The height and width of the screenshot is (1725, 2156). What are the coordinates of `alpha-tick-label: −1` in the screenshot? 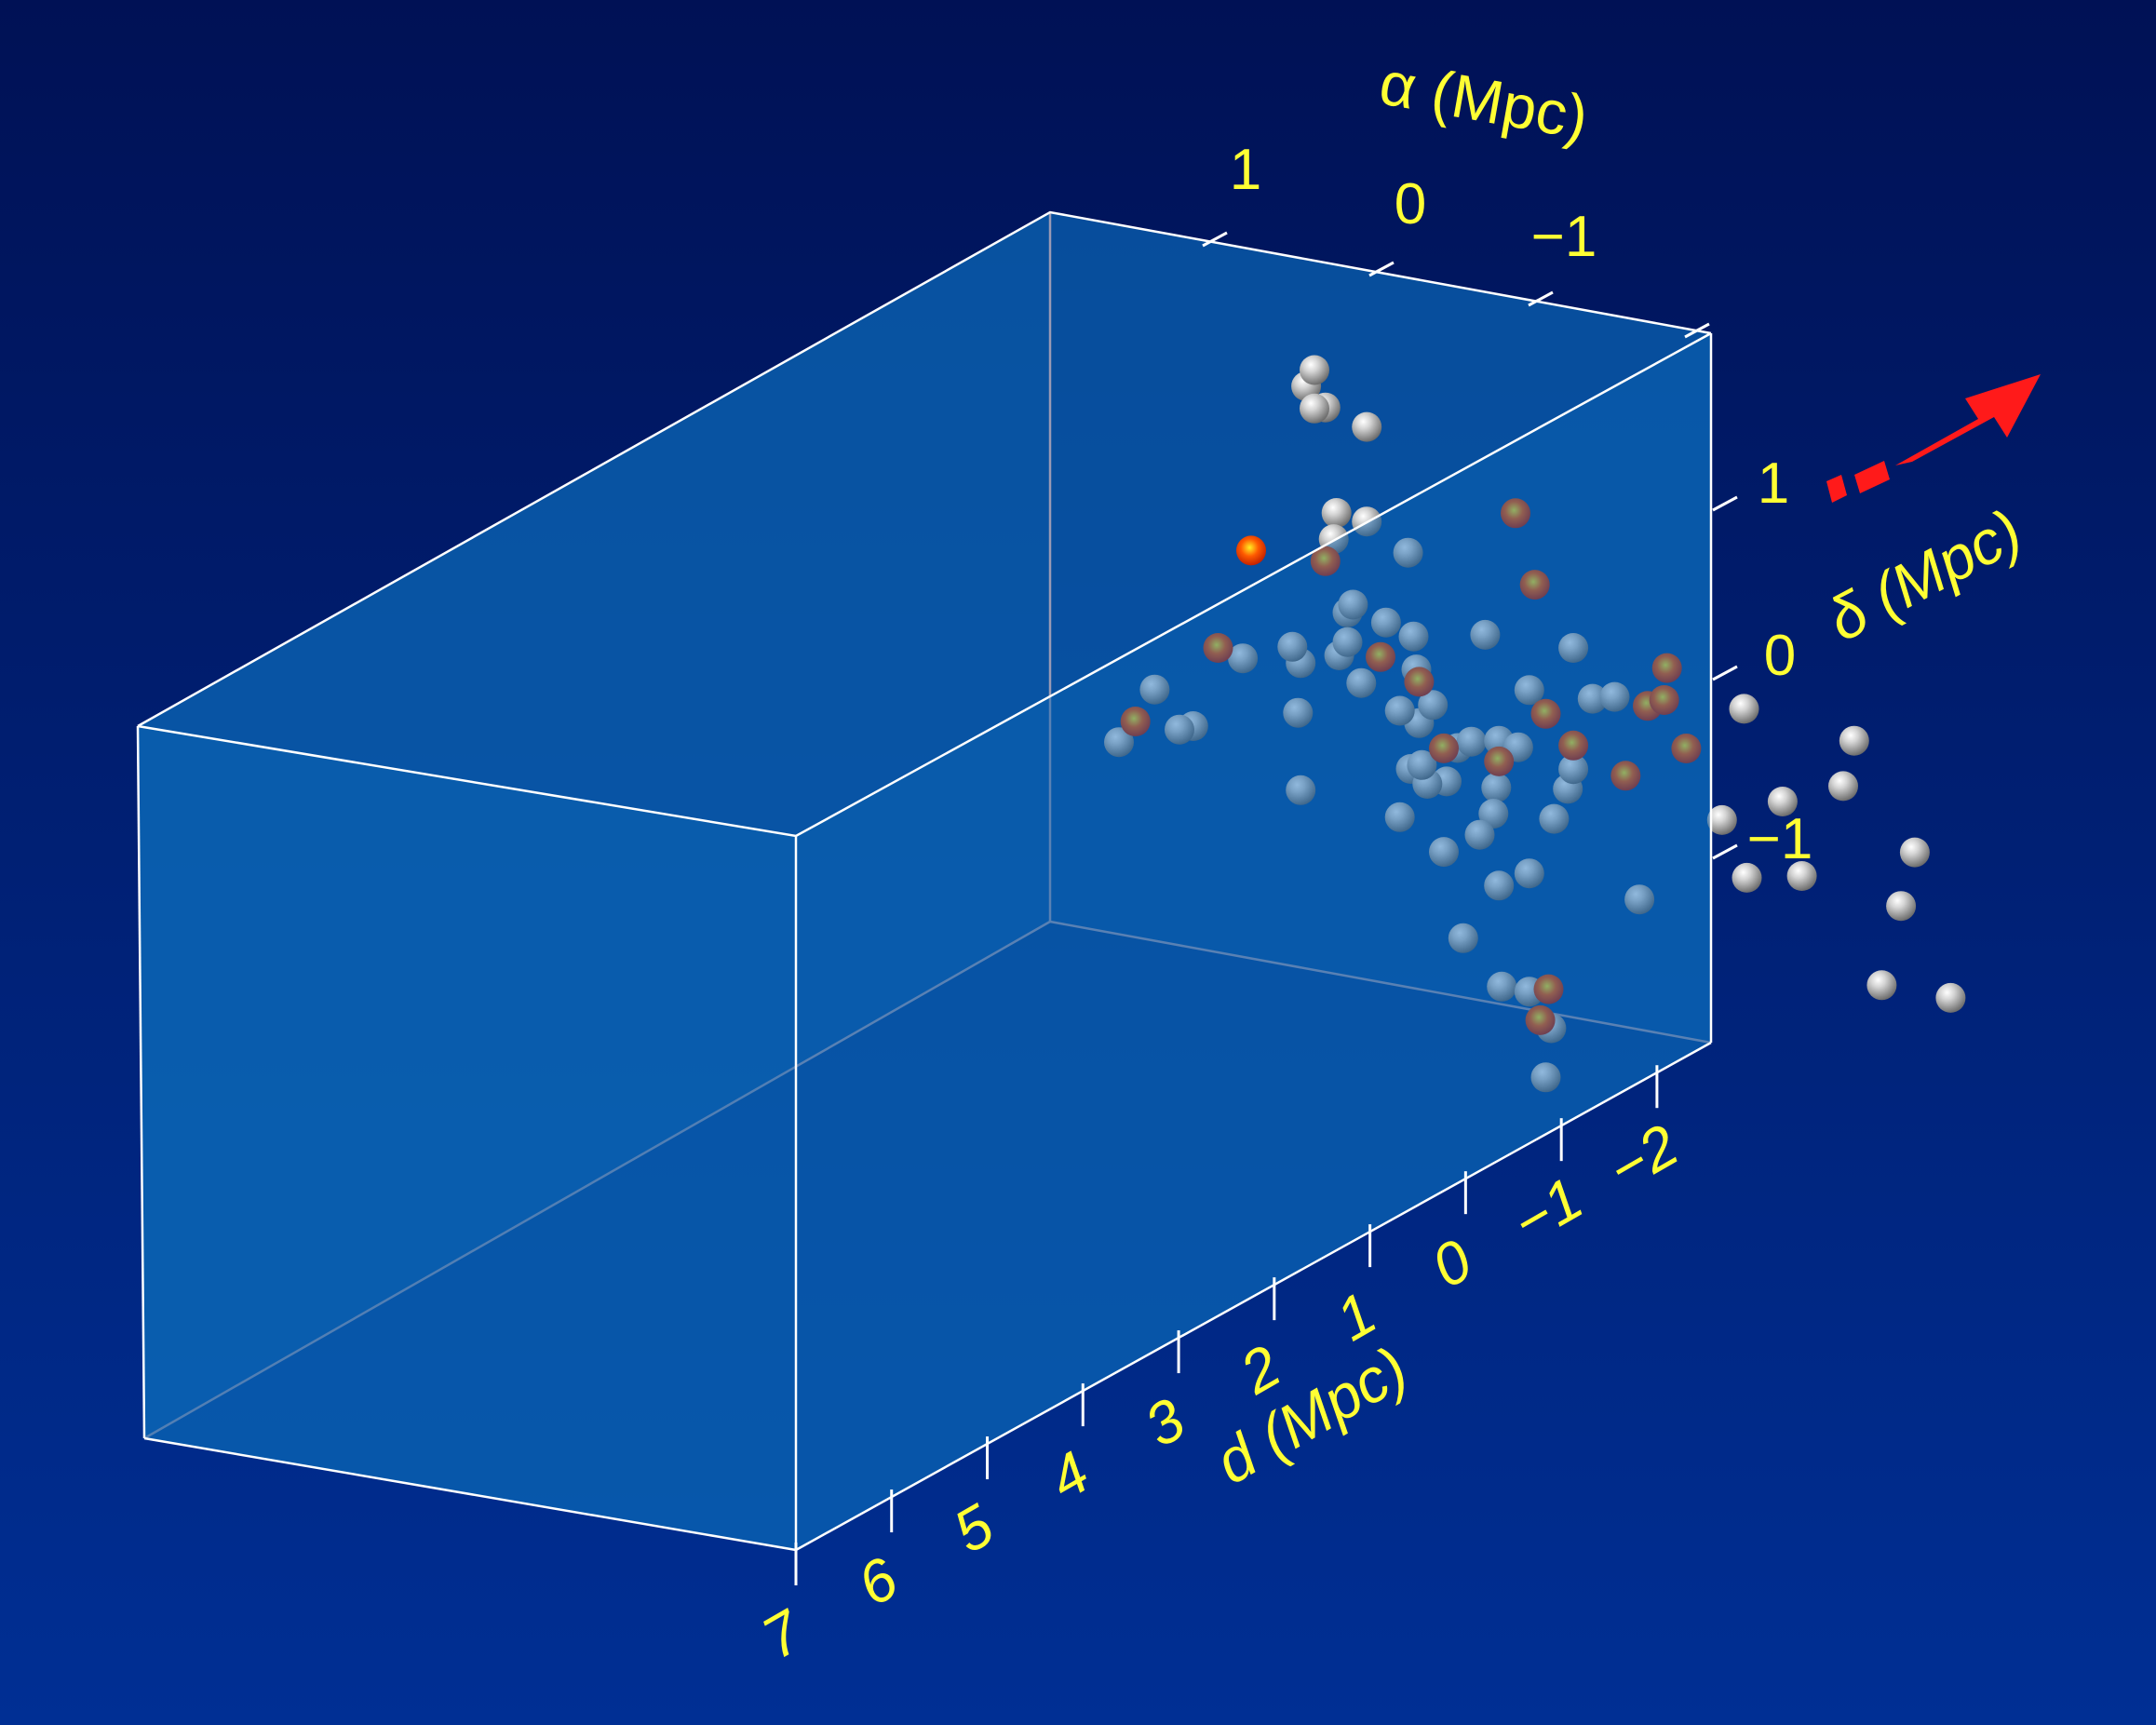 It's located at (1564, 237).